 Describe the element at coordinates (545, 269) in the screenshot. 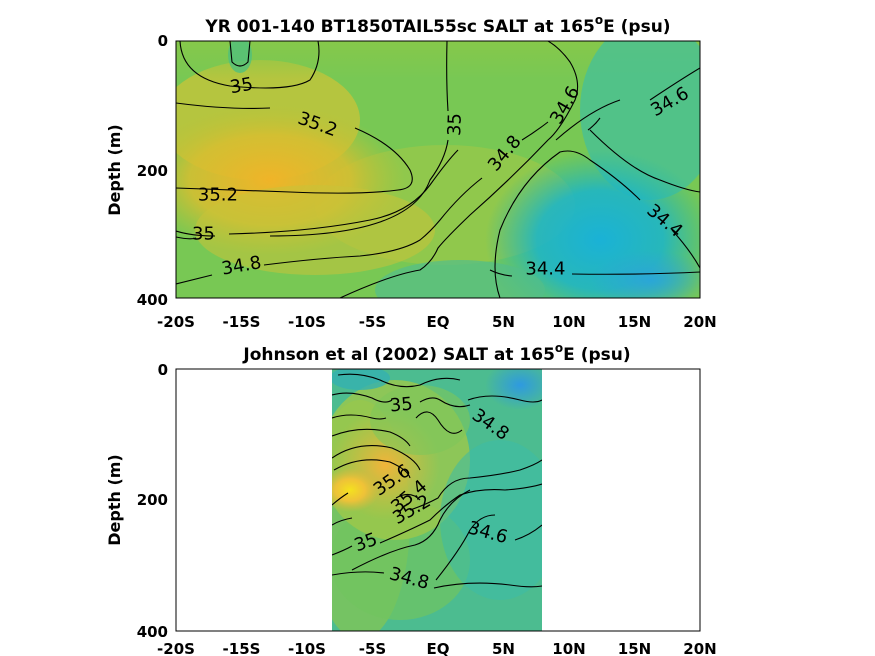

I see `contour-label: 34.4` at that location.